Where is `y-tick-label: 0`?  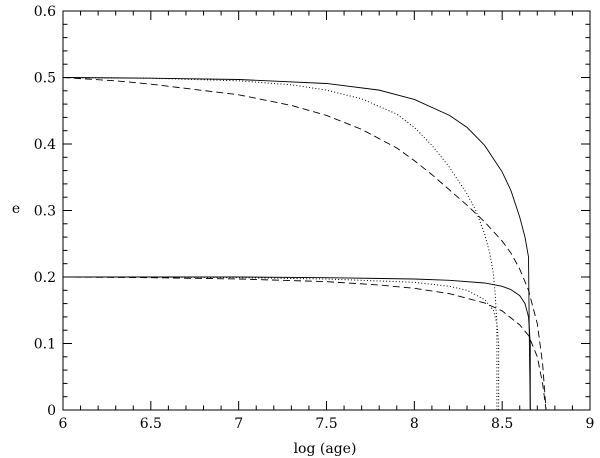 y-tick-label: 0 is located at coordinates (51, 411).